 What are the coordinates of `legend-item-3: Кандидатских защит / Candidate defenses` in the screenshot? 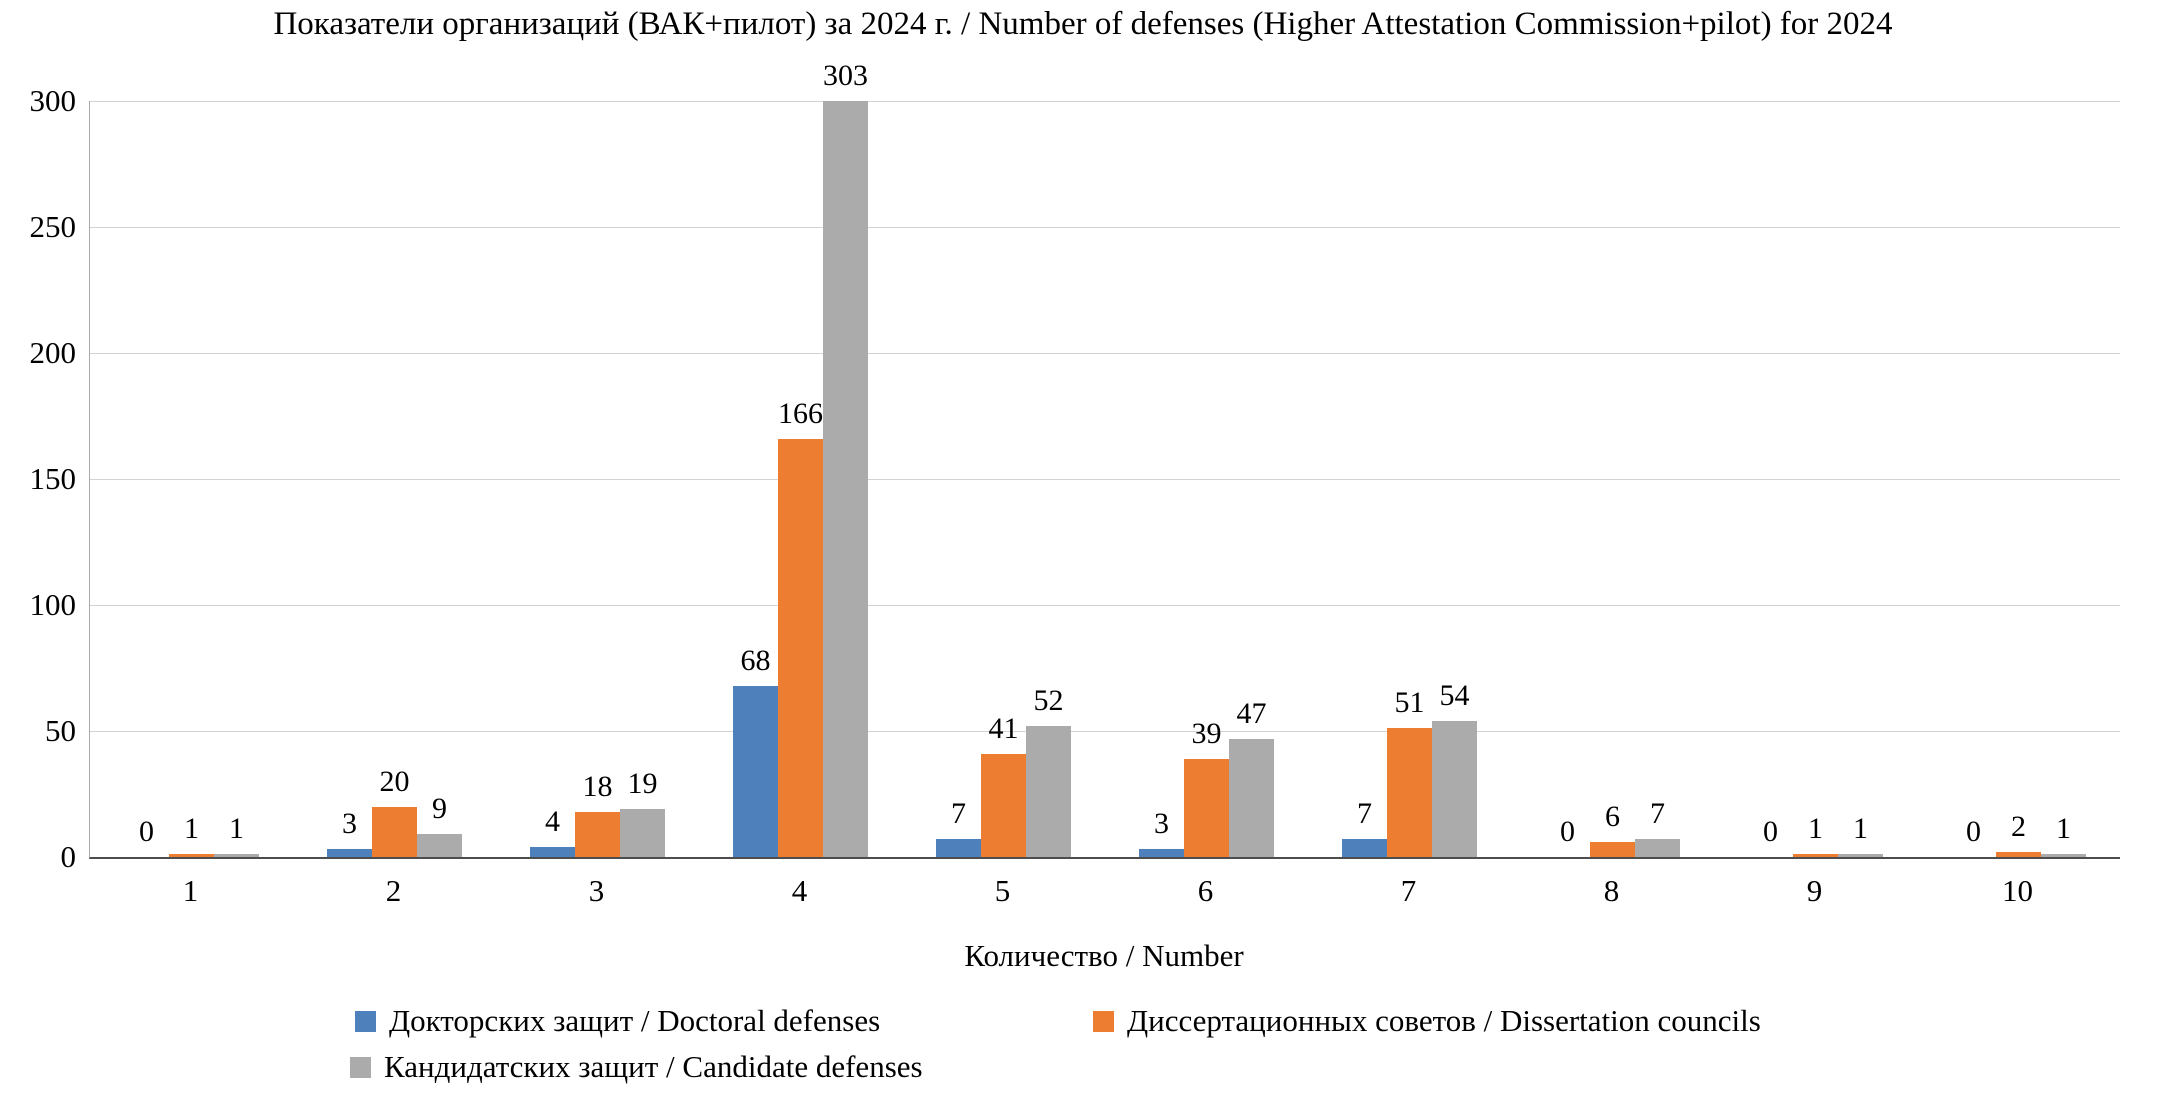 It's located at (636, 1067).